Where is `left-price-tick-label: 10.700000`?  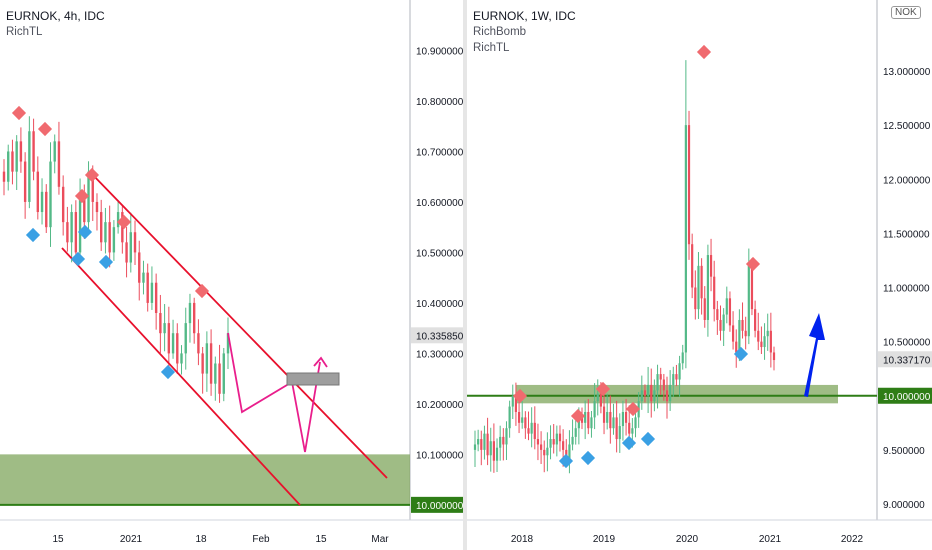
left-price-tick-label: 10.700000 is located at coordinates (439, 152).